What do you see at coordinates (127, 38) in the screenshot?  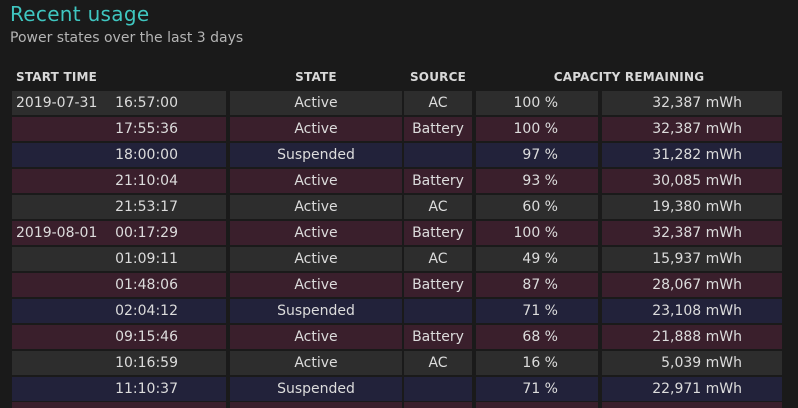 I see `page-subtitle: Power states over the last 3 days` at bounding box center [127, 38].